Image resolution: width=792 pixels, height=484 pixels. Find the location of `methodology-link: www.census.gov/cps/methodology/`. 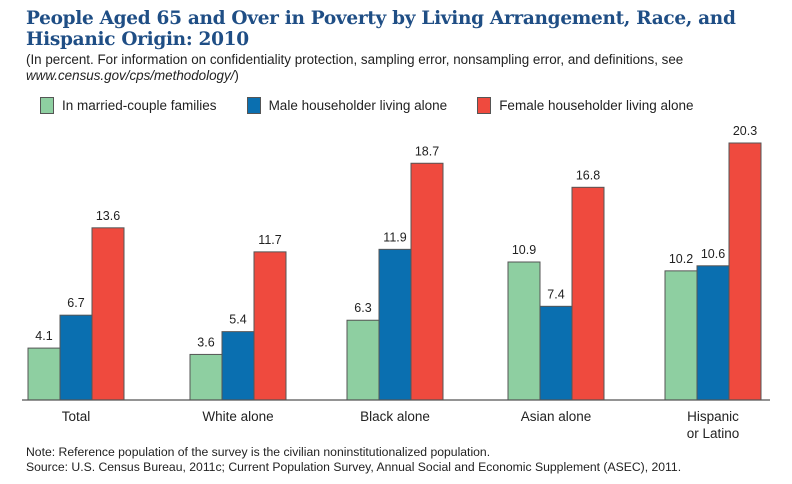

methodology-link: www.census.gov/cps/methodology/ is located at coordinates (130, 75).